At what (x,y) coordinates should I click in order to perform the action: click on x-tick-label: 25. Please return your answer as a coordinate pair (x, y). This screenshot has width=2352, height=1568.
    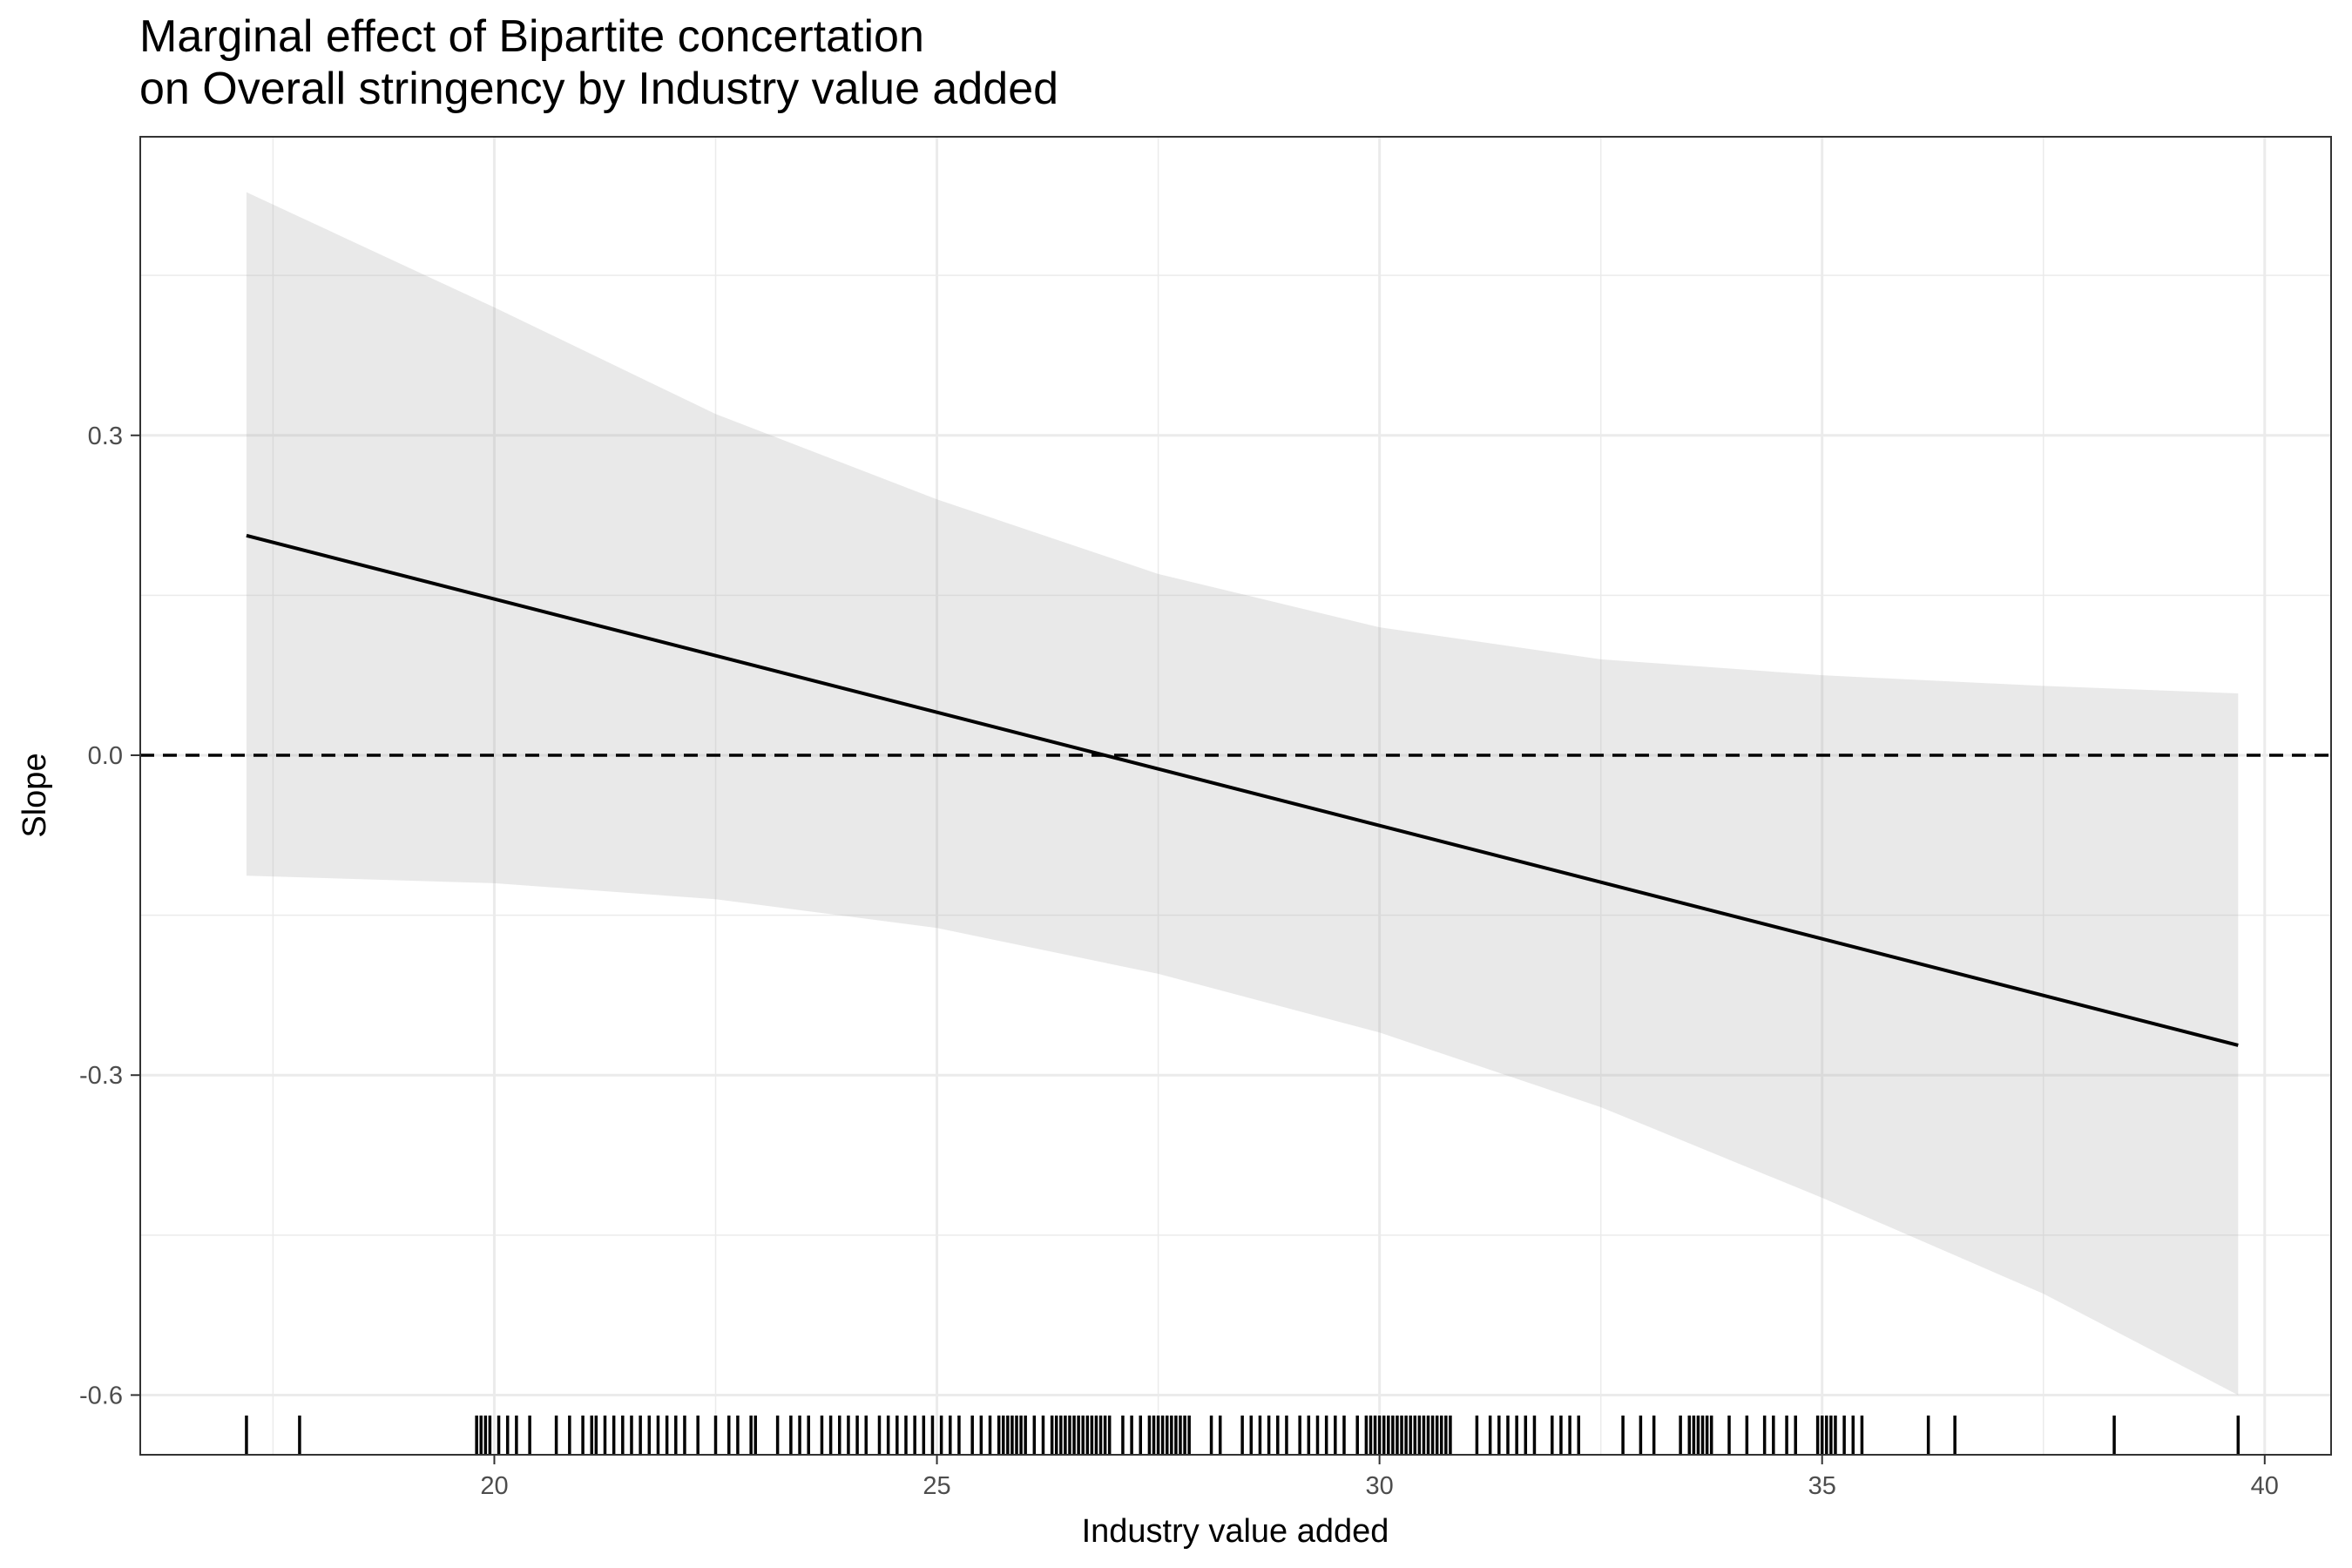
    Looking at the image, I should click on (936, 1486).